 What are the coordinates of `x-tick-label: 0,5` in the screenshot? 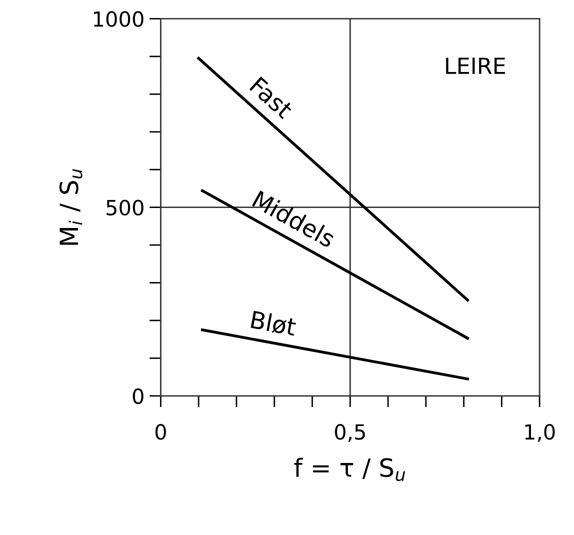 It's located at (349, 433).